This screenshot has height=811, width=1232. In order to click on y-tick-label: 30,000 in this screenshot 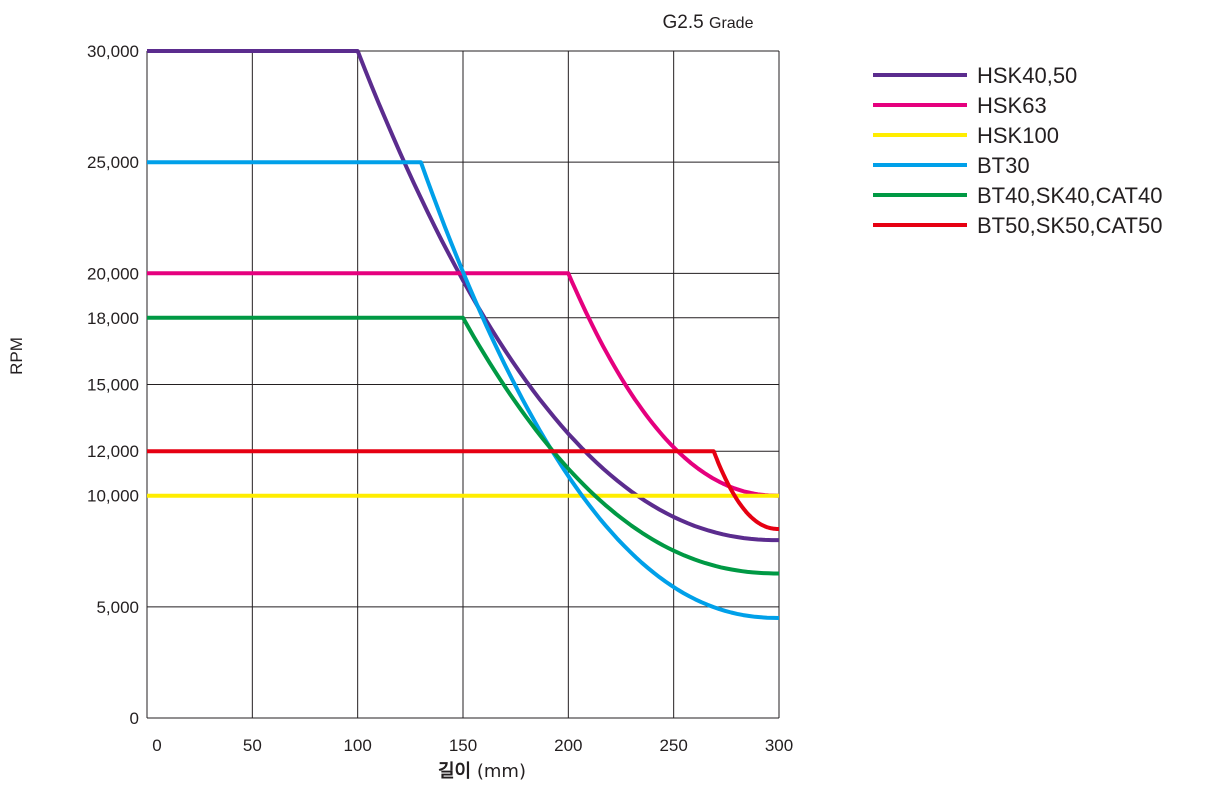, I will do `click(113, 51)`.